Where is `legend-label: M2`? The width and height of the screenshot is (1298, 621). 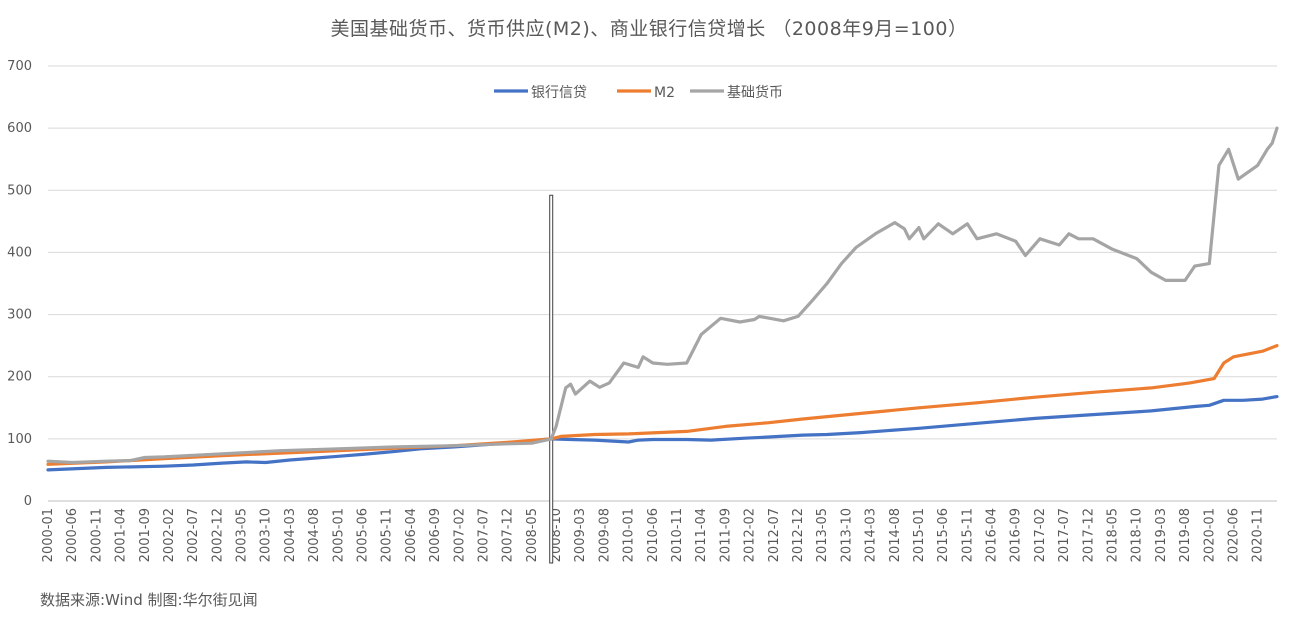 legend-label: M2 is located at coordinates (664, 93).